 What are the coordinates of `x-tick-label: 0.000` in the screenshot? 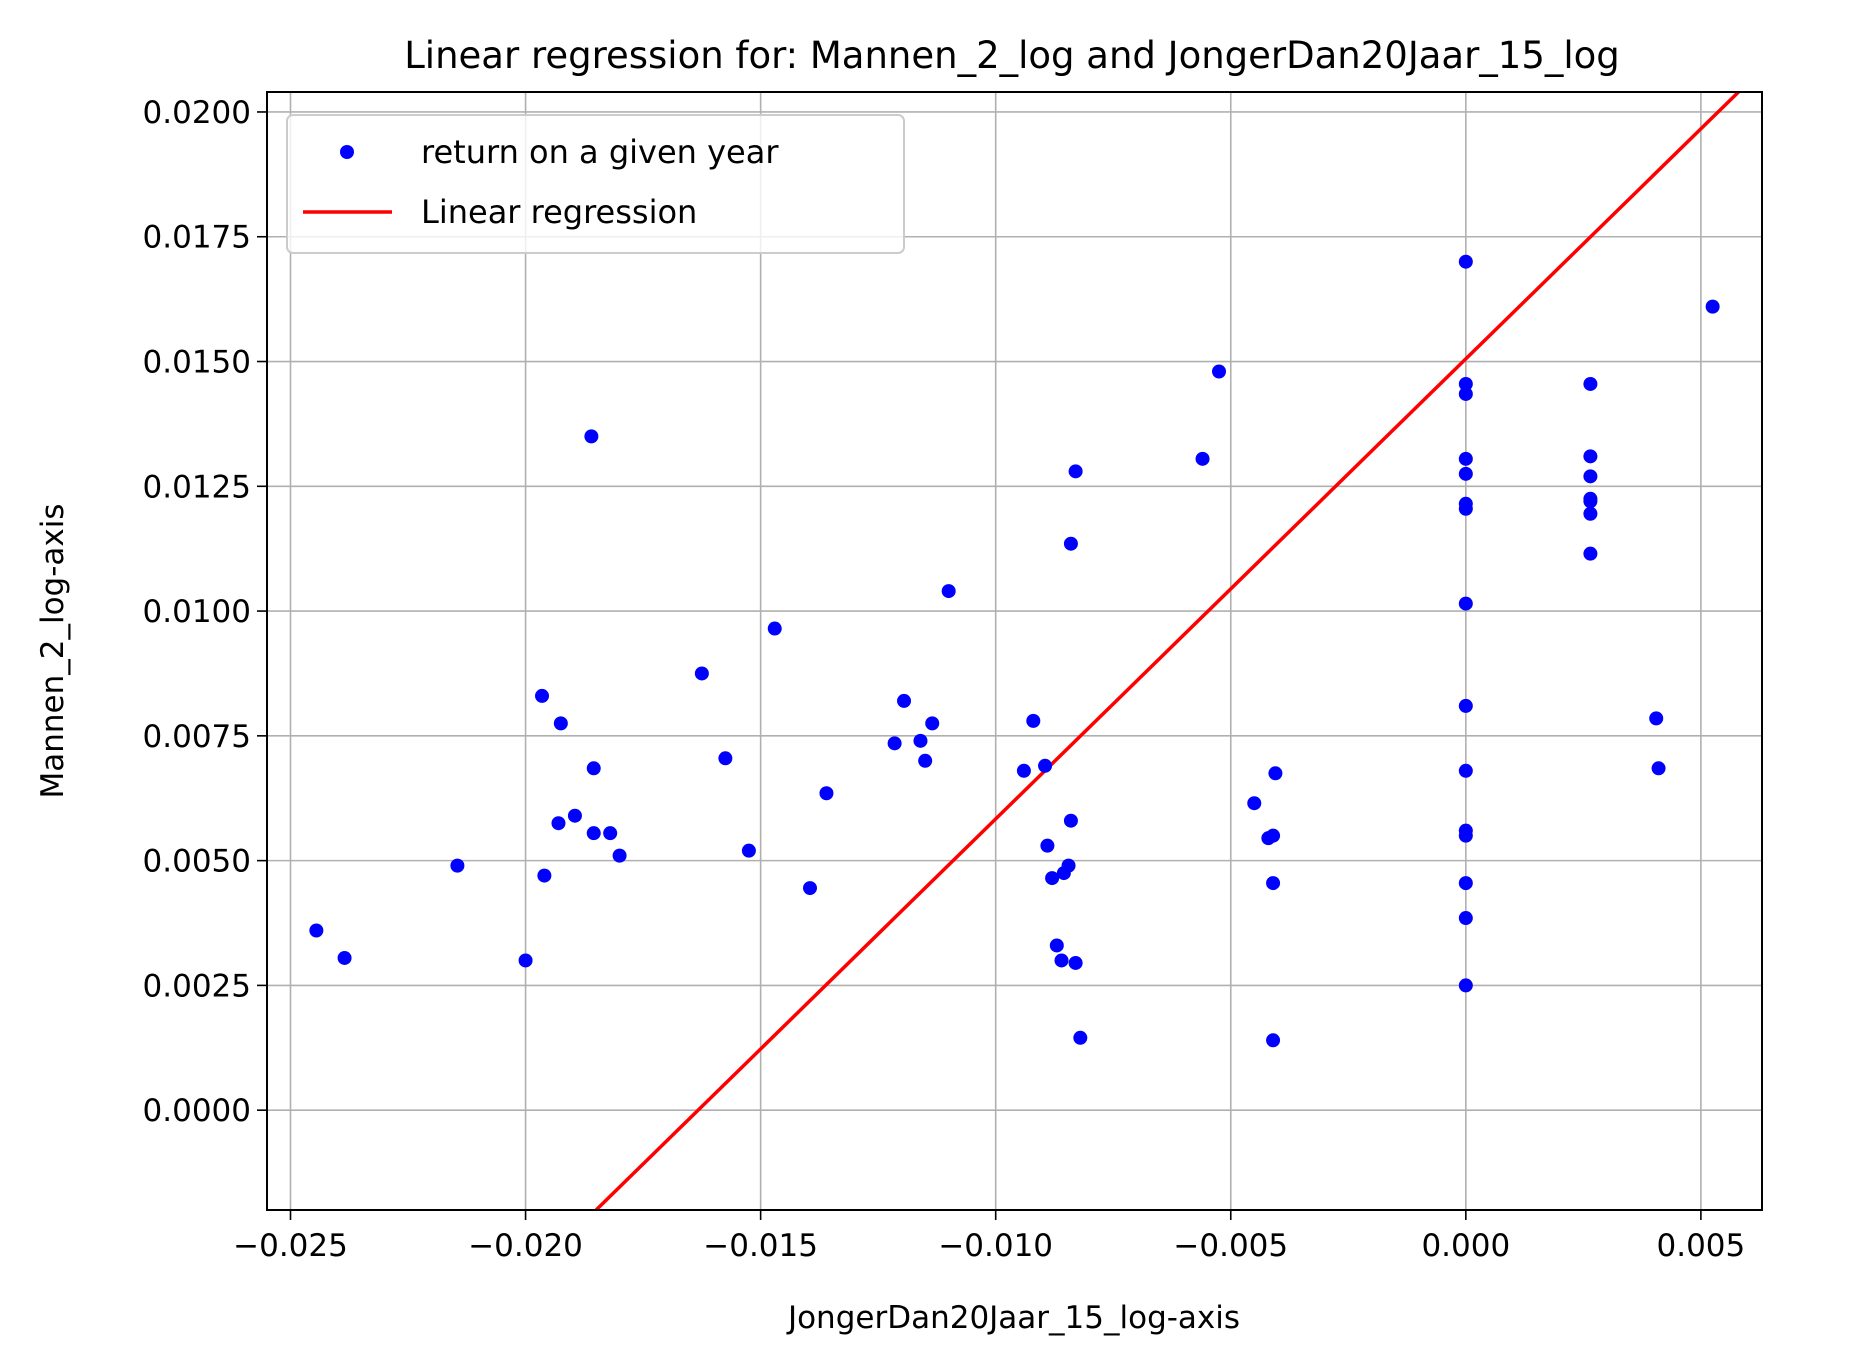 It's located at (1465, 1246).